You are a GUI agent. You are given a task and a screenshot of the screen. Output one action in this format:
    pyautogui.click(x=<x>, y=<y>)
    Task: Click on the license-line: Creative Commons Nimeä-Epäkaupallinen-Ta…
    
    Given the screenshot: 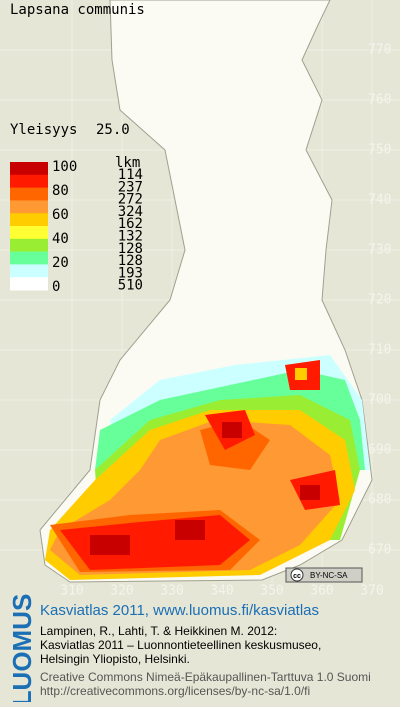 What is the action you would take?
    pyautogui.click(x=205, y=677)
    